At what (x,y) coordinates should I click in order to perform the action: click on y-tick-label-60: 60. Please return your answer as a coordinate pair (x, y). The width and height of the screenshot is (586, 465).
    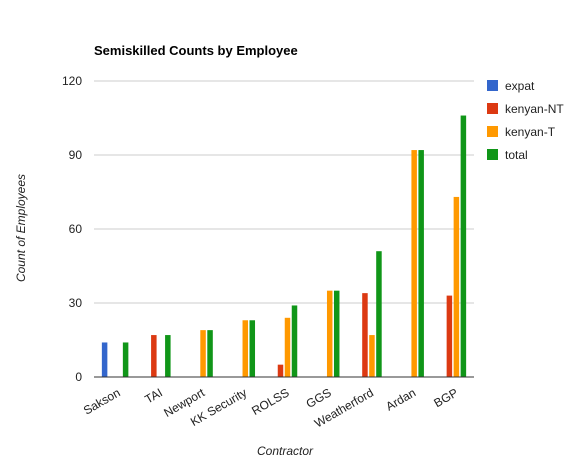
    Looking at the image, I should click on (76, 229).